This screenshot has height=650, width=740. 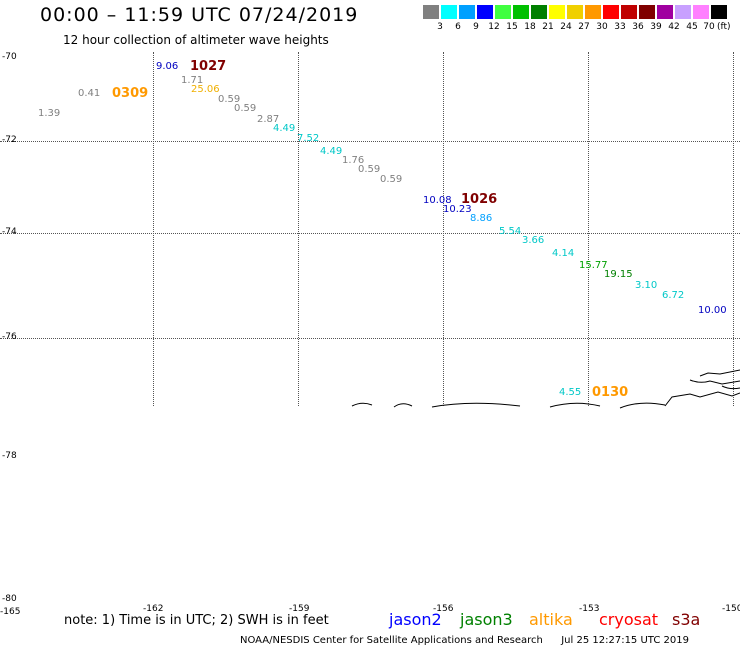 What do you see at coordinates (9, 57) in the screenshot?
I see `latitude-label: -70` at bounding box center [9, 57].